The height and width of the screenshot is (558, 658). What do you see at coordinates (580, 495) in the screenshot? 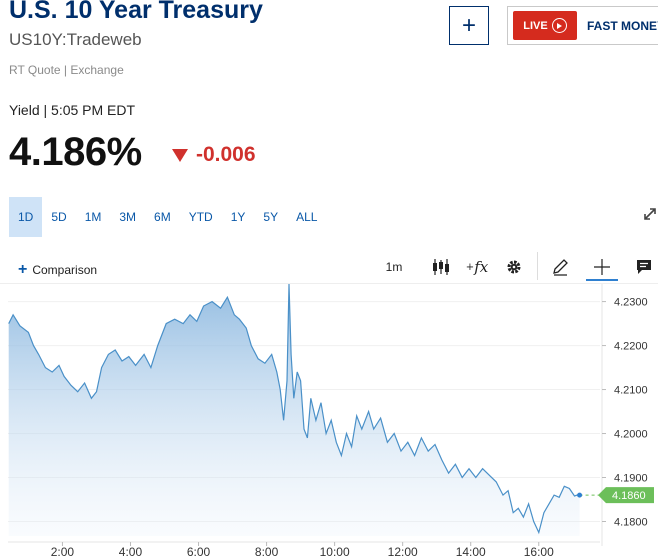
I see `last-price-dot` at bounding box center [580, 495].